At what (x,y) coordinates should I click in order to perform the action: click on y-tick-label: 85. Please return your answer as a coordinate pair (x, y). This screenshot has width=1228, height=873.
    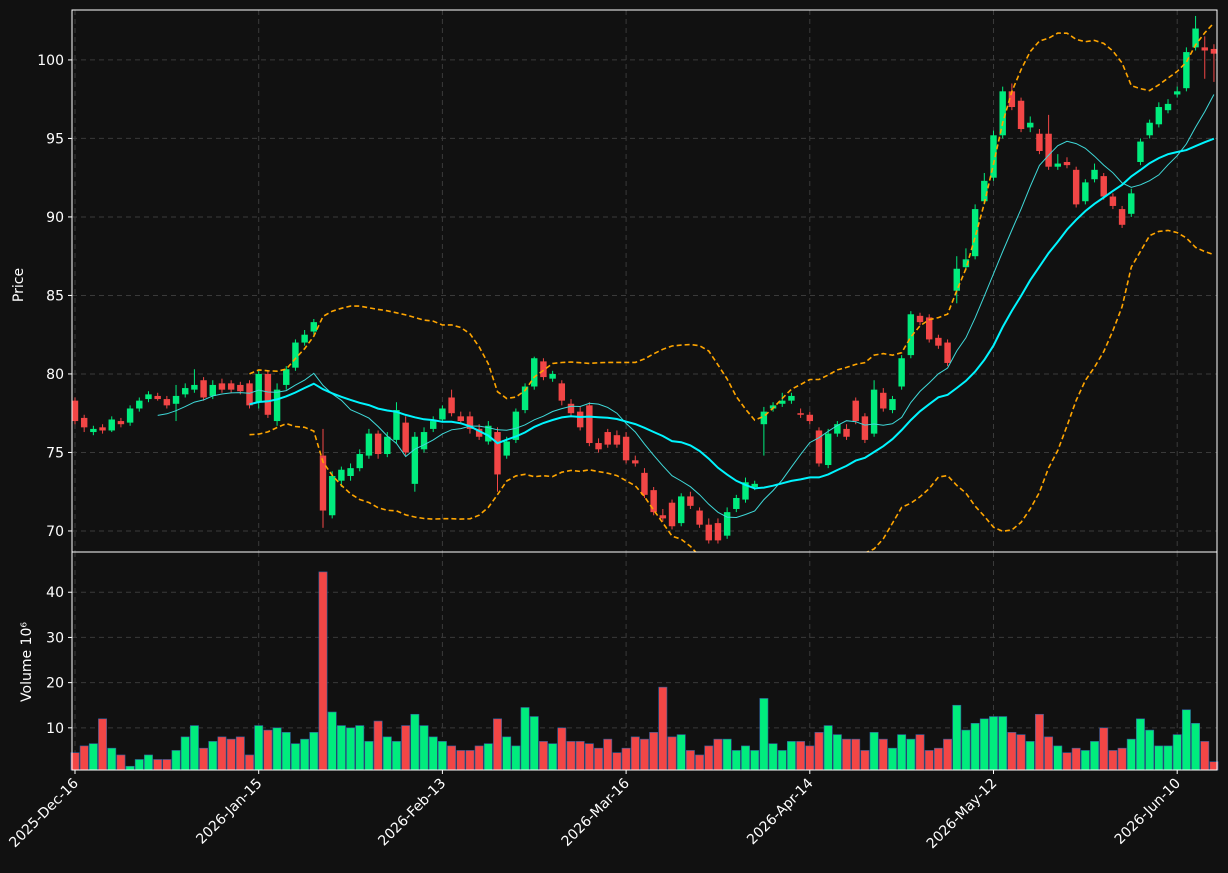
    Looking at the image, I should click on (55, 296).